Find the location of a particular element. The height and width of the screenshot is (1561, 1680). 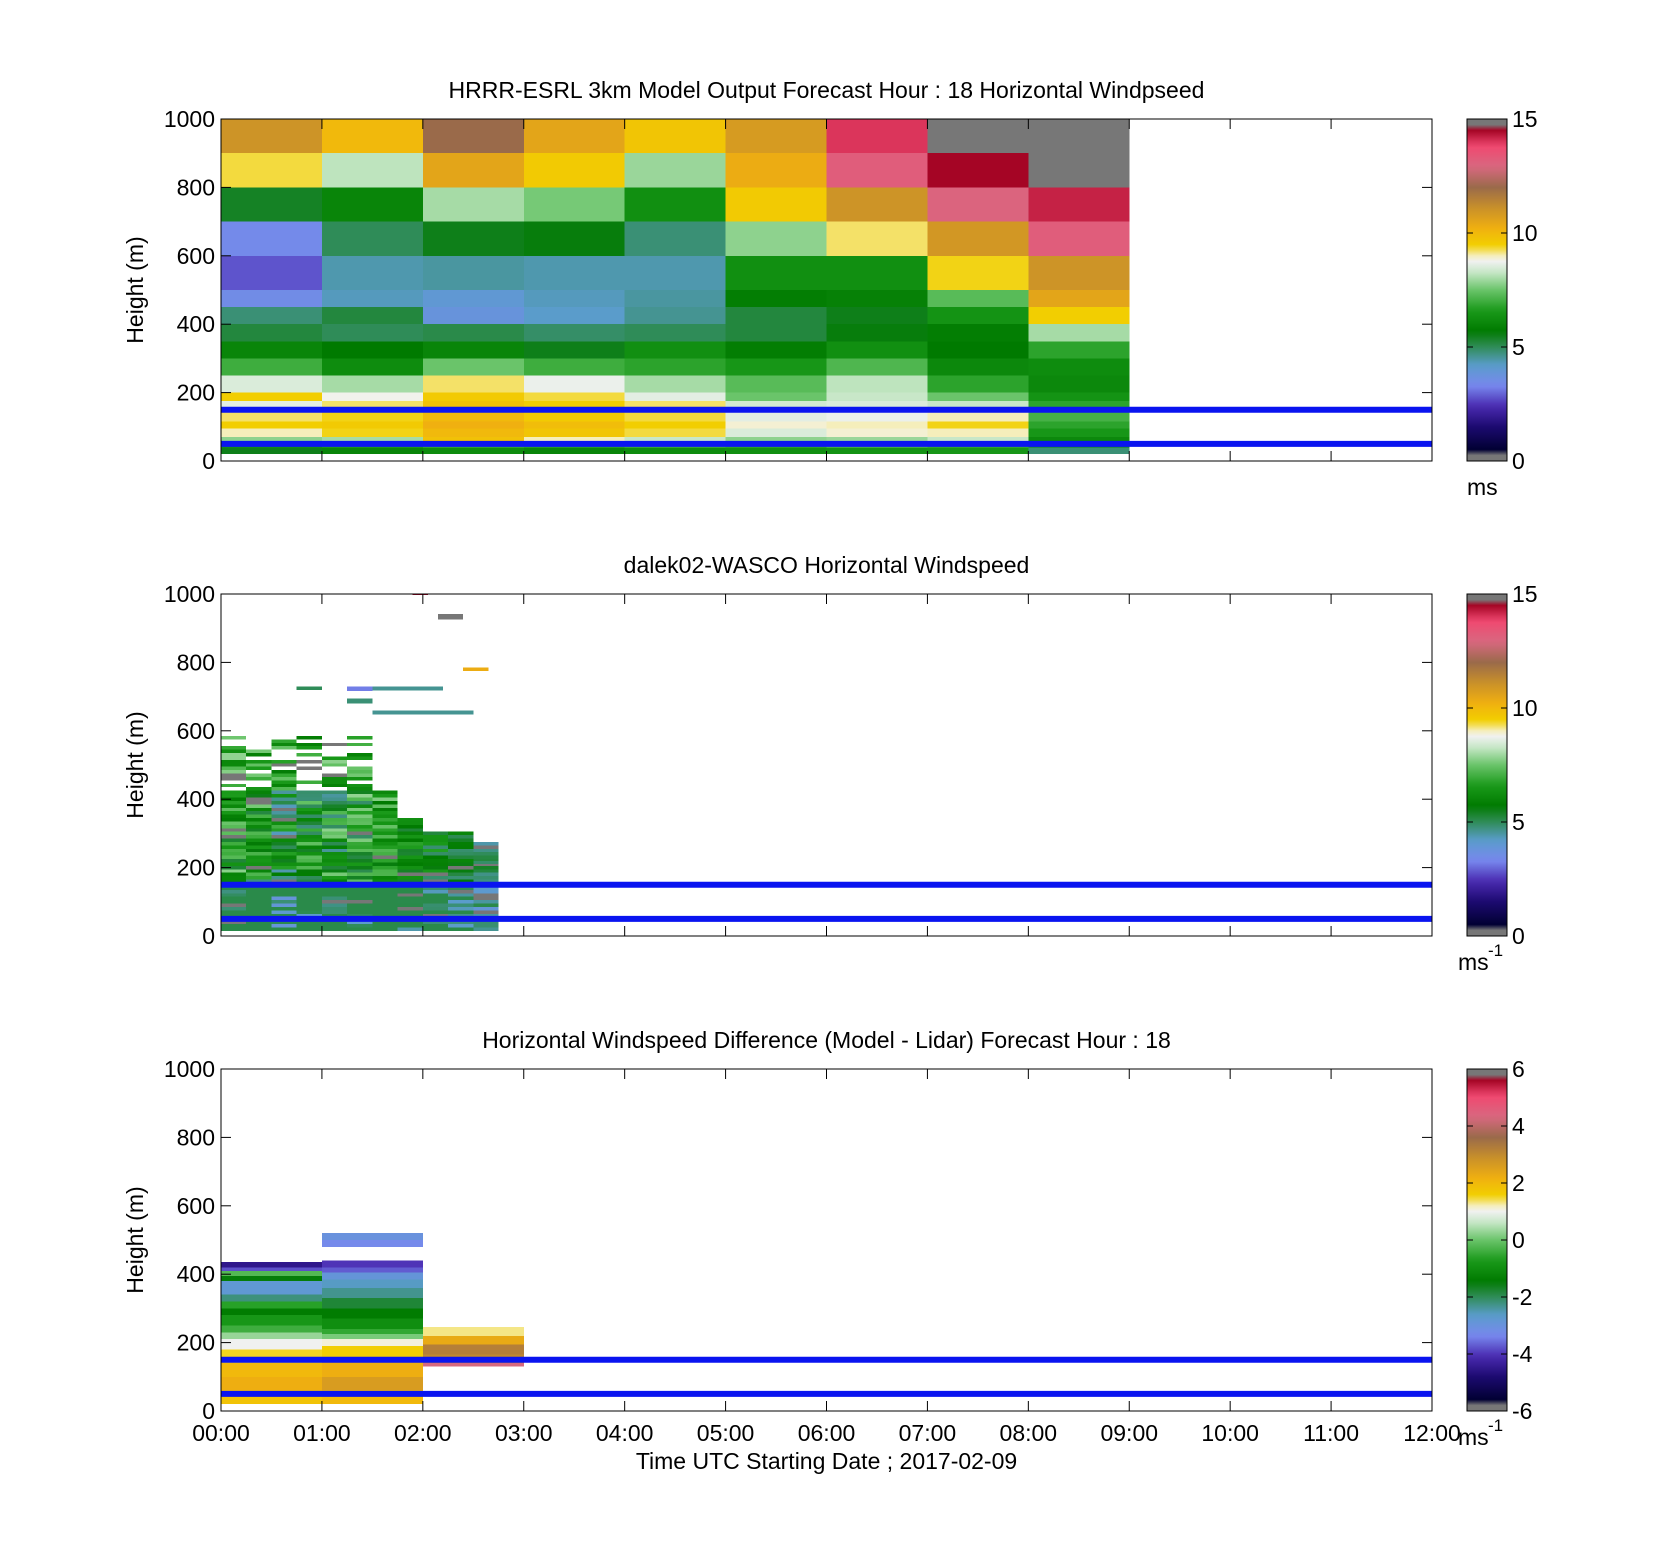

colorbar-unit-exponent: -1 is located at coordinates (1495, 950).